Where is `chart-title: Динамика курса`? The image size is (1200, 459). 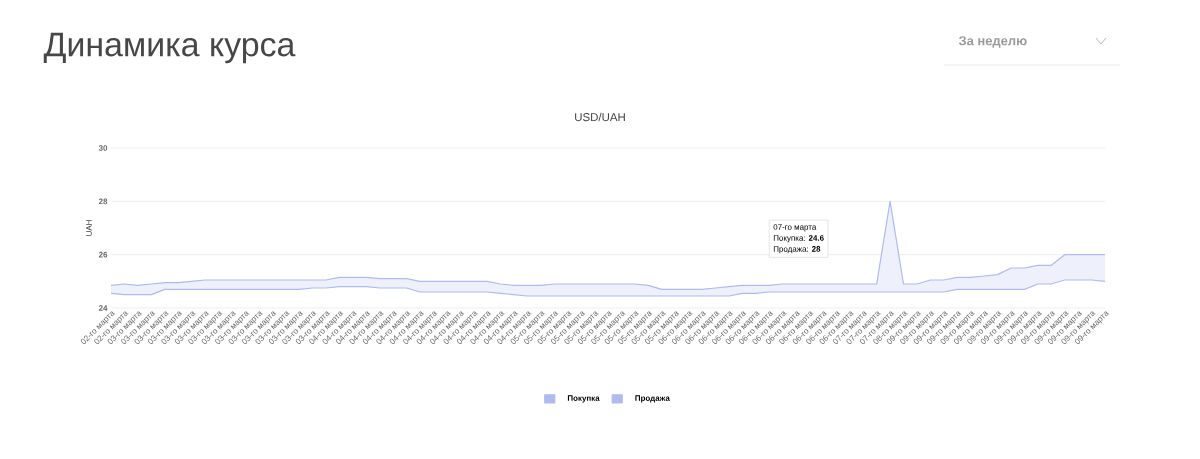 chart-title: Динамика курса is located at coordinates (169, 48).